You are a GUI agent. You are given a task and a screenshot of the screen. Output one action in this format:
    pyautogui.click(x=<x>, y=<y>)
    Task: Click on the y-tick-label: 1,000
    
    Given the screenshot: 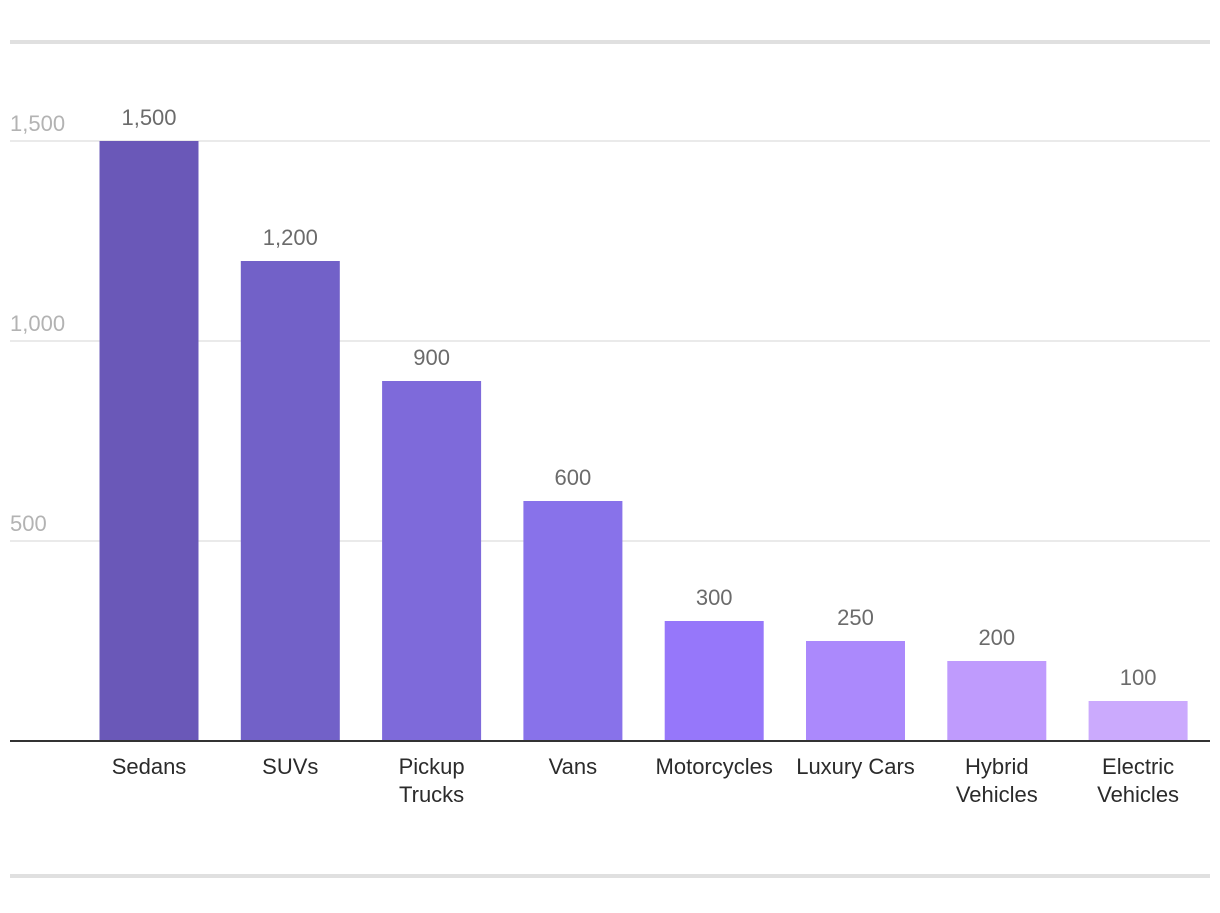 What is the action you would take?
    pyautogui.click(x=37, y=323)
    